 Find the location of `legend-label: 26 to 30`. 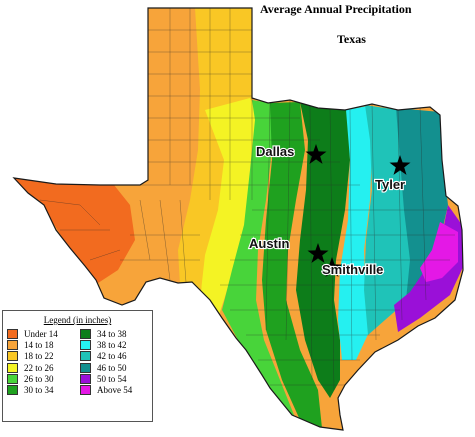

legend-label: 26 to 30 is located at coordinates (39, 378).